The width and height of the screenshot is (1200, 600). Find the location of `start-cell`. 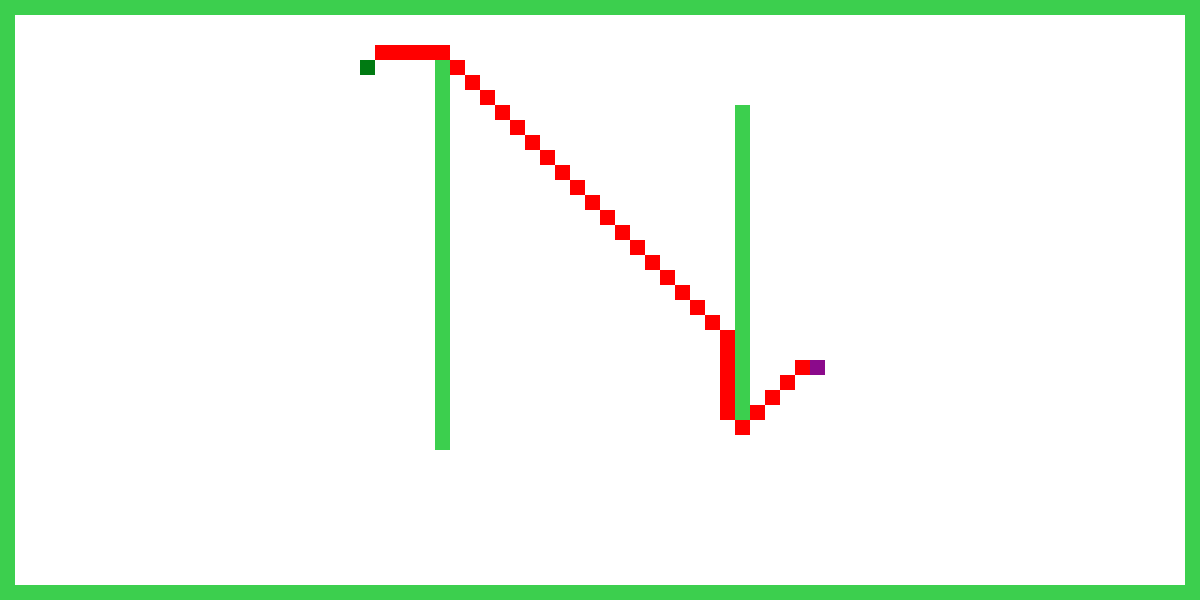

start-cell is located at coordinates (367, 67).